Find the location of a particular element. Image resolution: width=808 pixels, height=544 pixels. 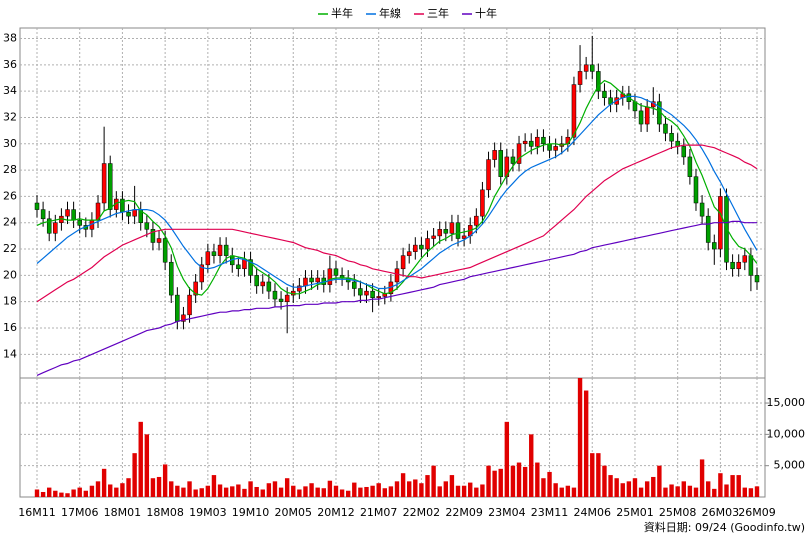

x-tick-label: 19M10 is located at coordinates (251, 512).